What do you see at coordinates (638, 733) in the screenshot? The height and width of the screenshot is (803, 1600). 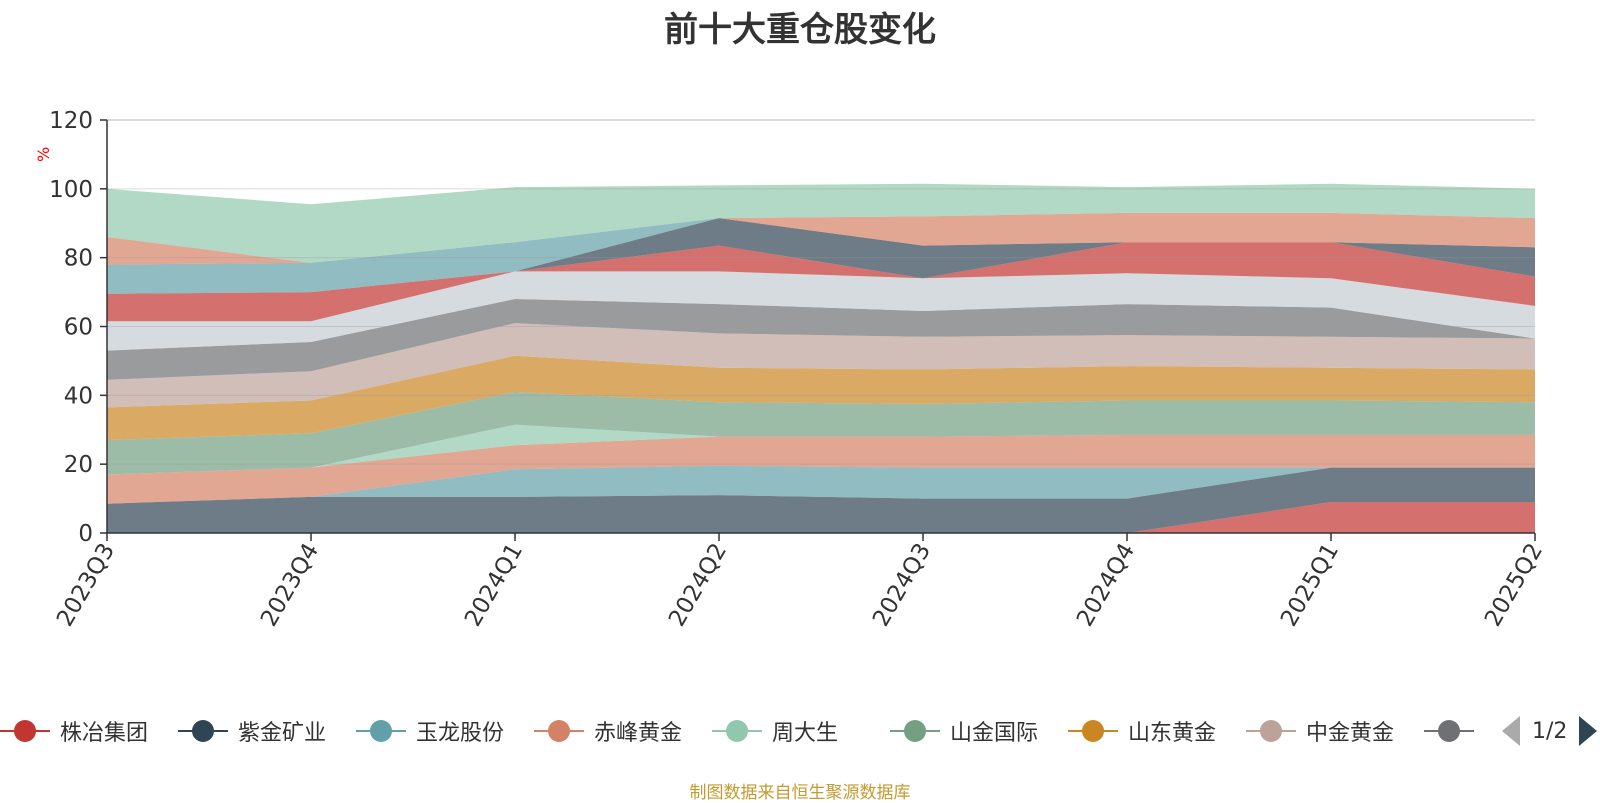 I see `legend-label: 赤峰黄金` at bounding box center [638, 733].